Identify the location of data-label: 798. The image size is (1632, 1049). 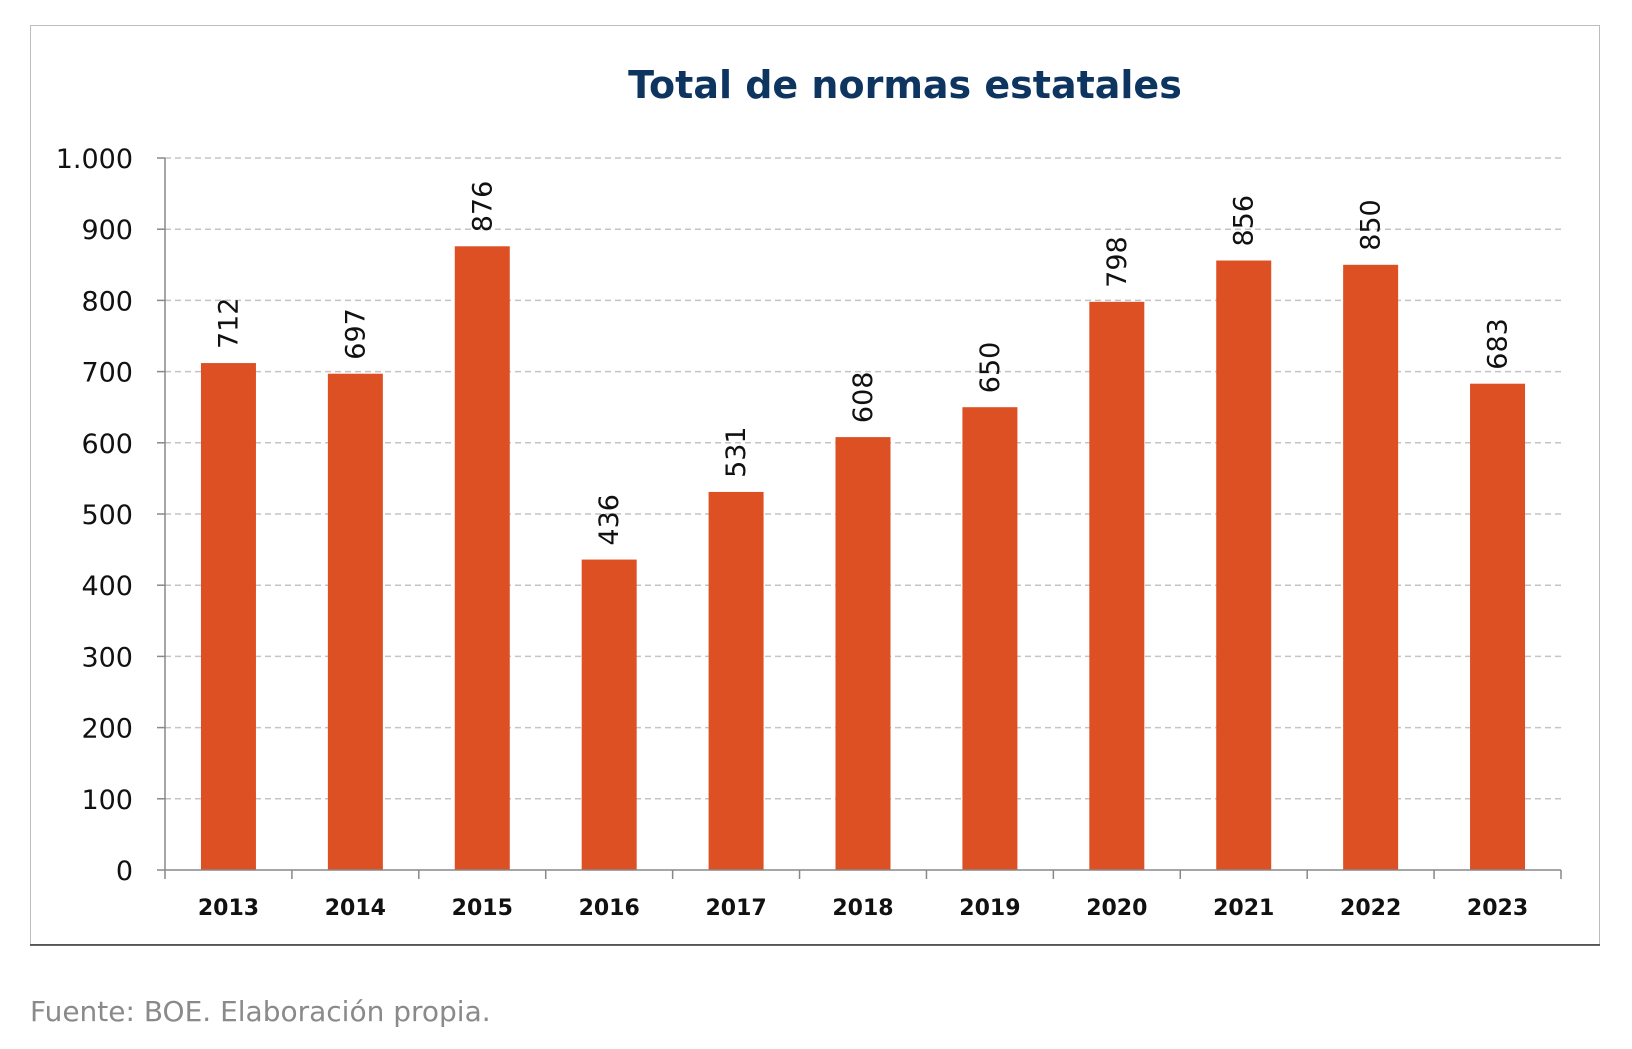
(1117, 262).